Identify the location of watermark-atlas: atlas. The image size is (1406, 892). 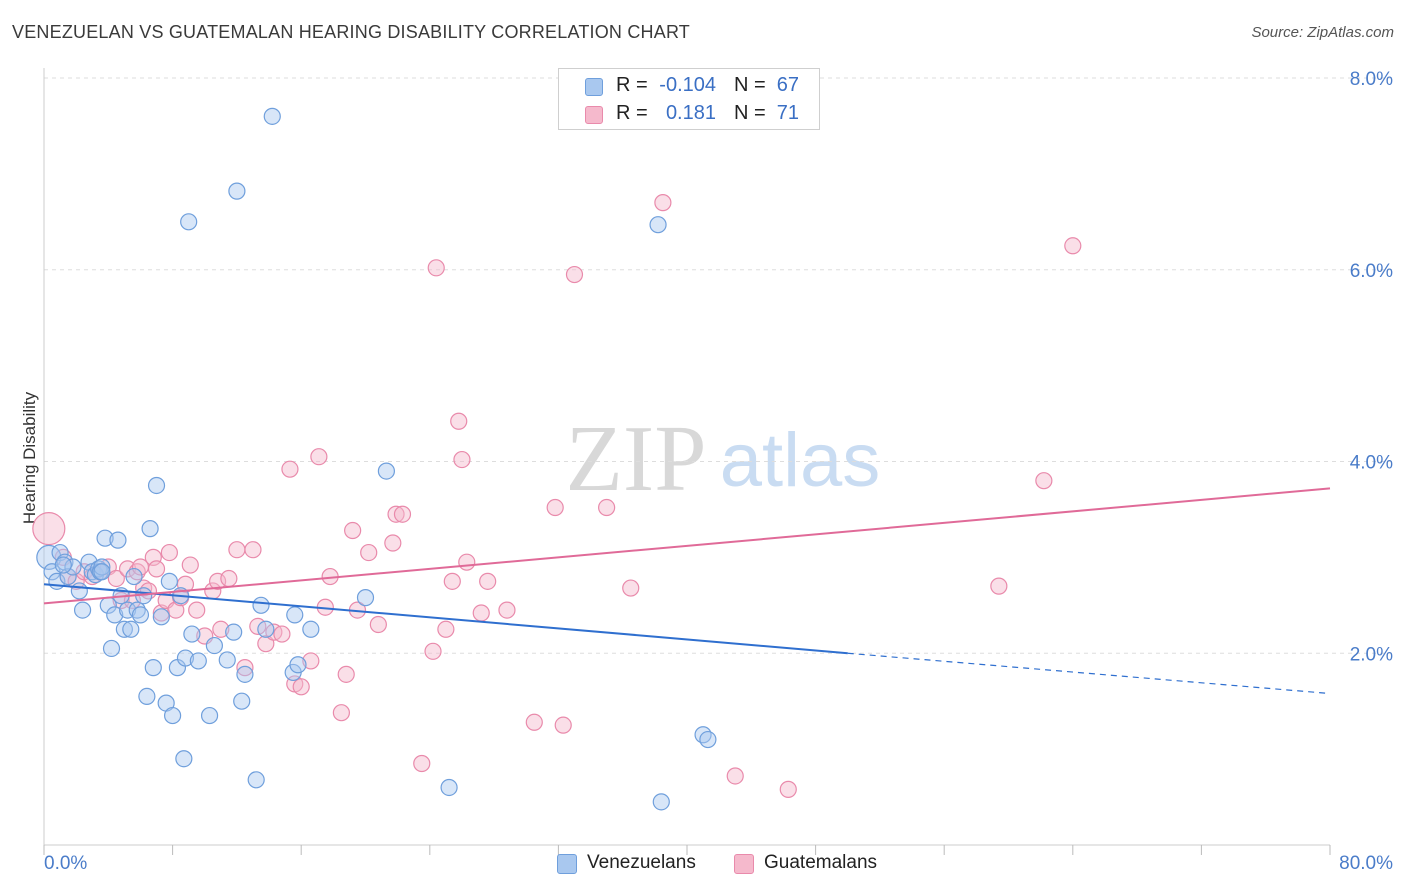
(800, 460).